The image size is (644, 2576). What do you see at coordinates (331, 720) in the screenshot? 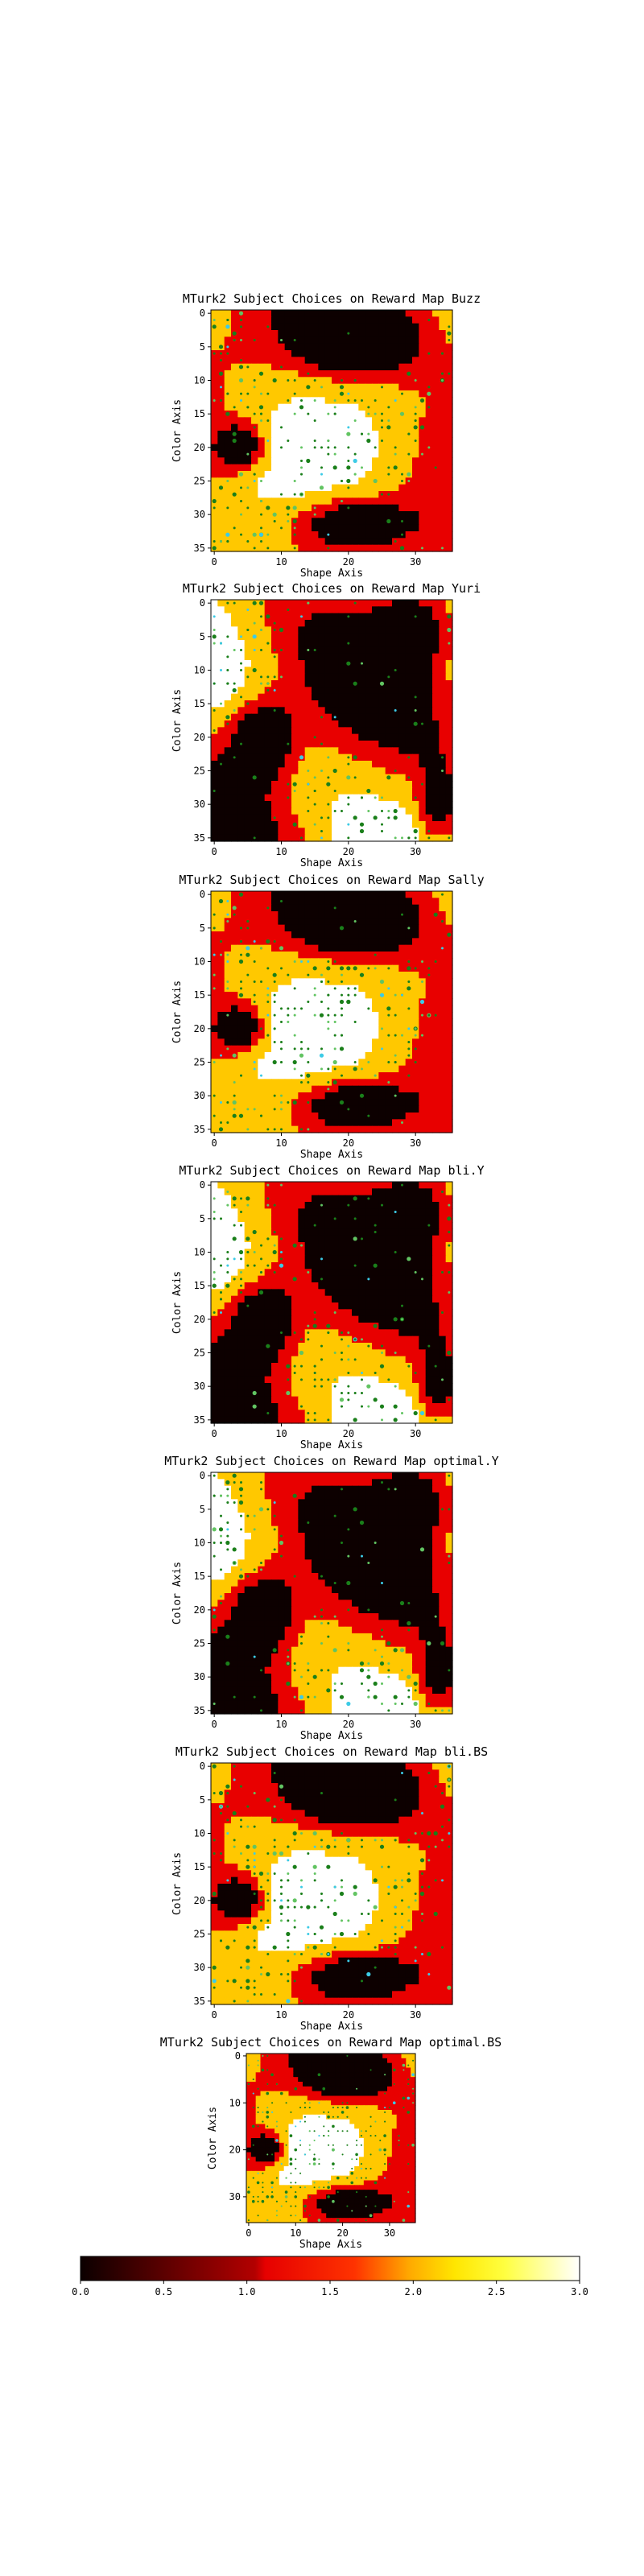
I see `plot-frame` at bounding box center [331, 720].